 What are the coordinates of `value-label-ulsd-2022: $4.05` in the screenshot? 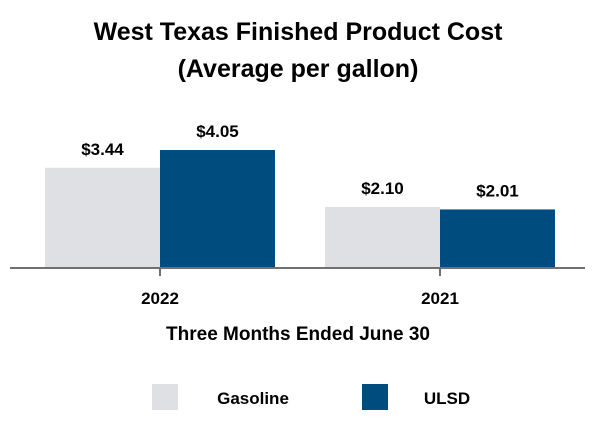 It's located at (217, 131).